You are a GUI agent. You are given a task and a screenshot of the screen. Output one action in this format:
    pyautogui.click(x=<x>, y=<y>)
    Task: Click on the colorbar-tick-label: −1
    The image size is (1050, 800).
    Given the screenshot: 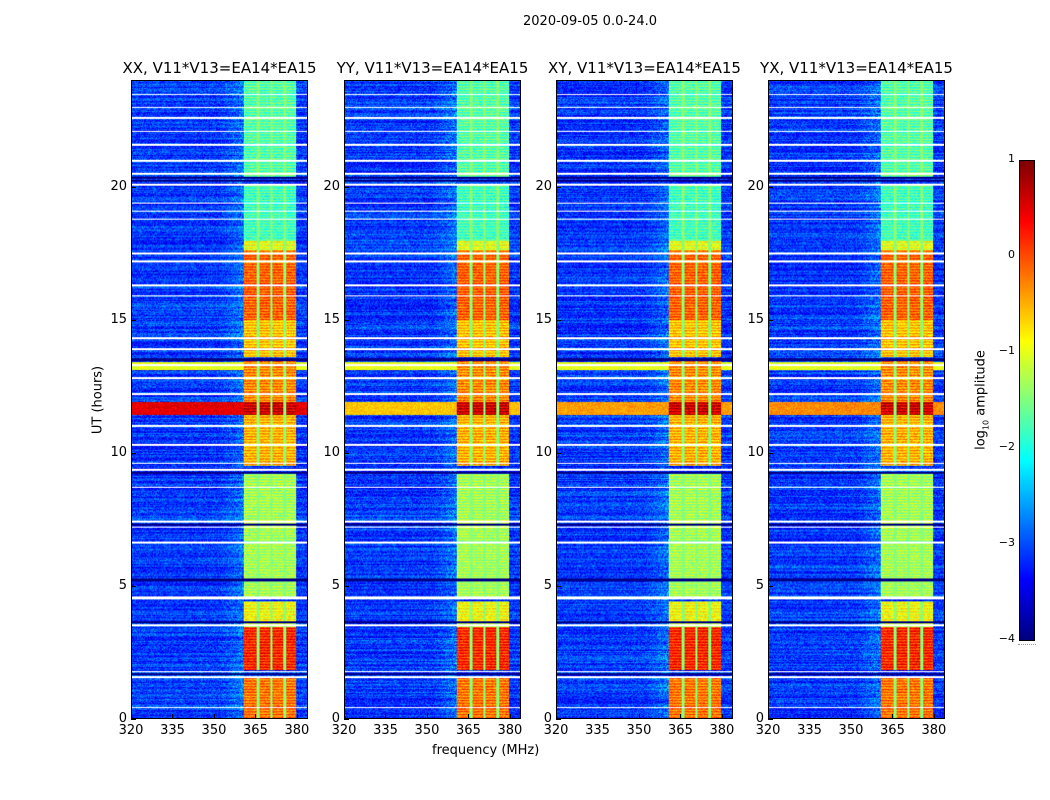 What is the action you would take?
    pyautogui.click(x=1006, y=350)
    